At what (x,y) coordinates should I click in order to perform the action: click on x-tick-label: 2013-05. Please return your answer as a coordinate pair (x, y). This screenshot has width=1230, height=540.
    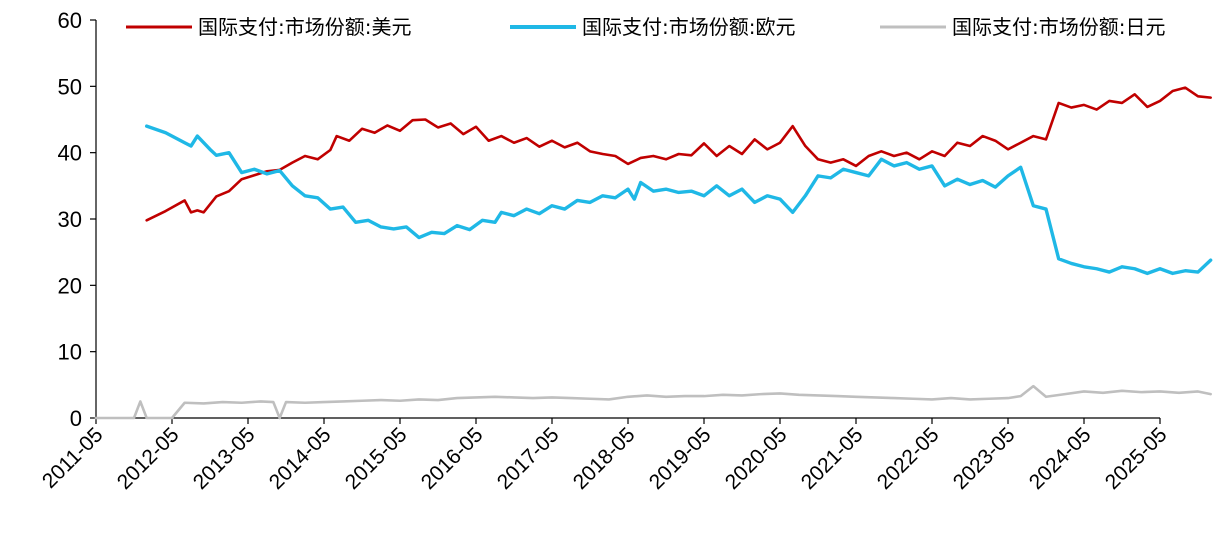
    Looking at the image, I should click on (224, 458).